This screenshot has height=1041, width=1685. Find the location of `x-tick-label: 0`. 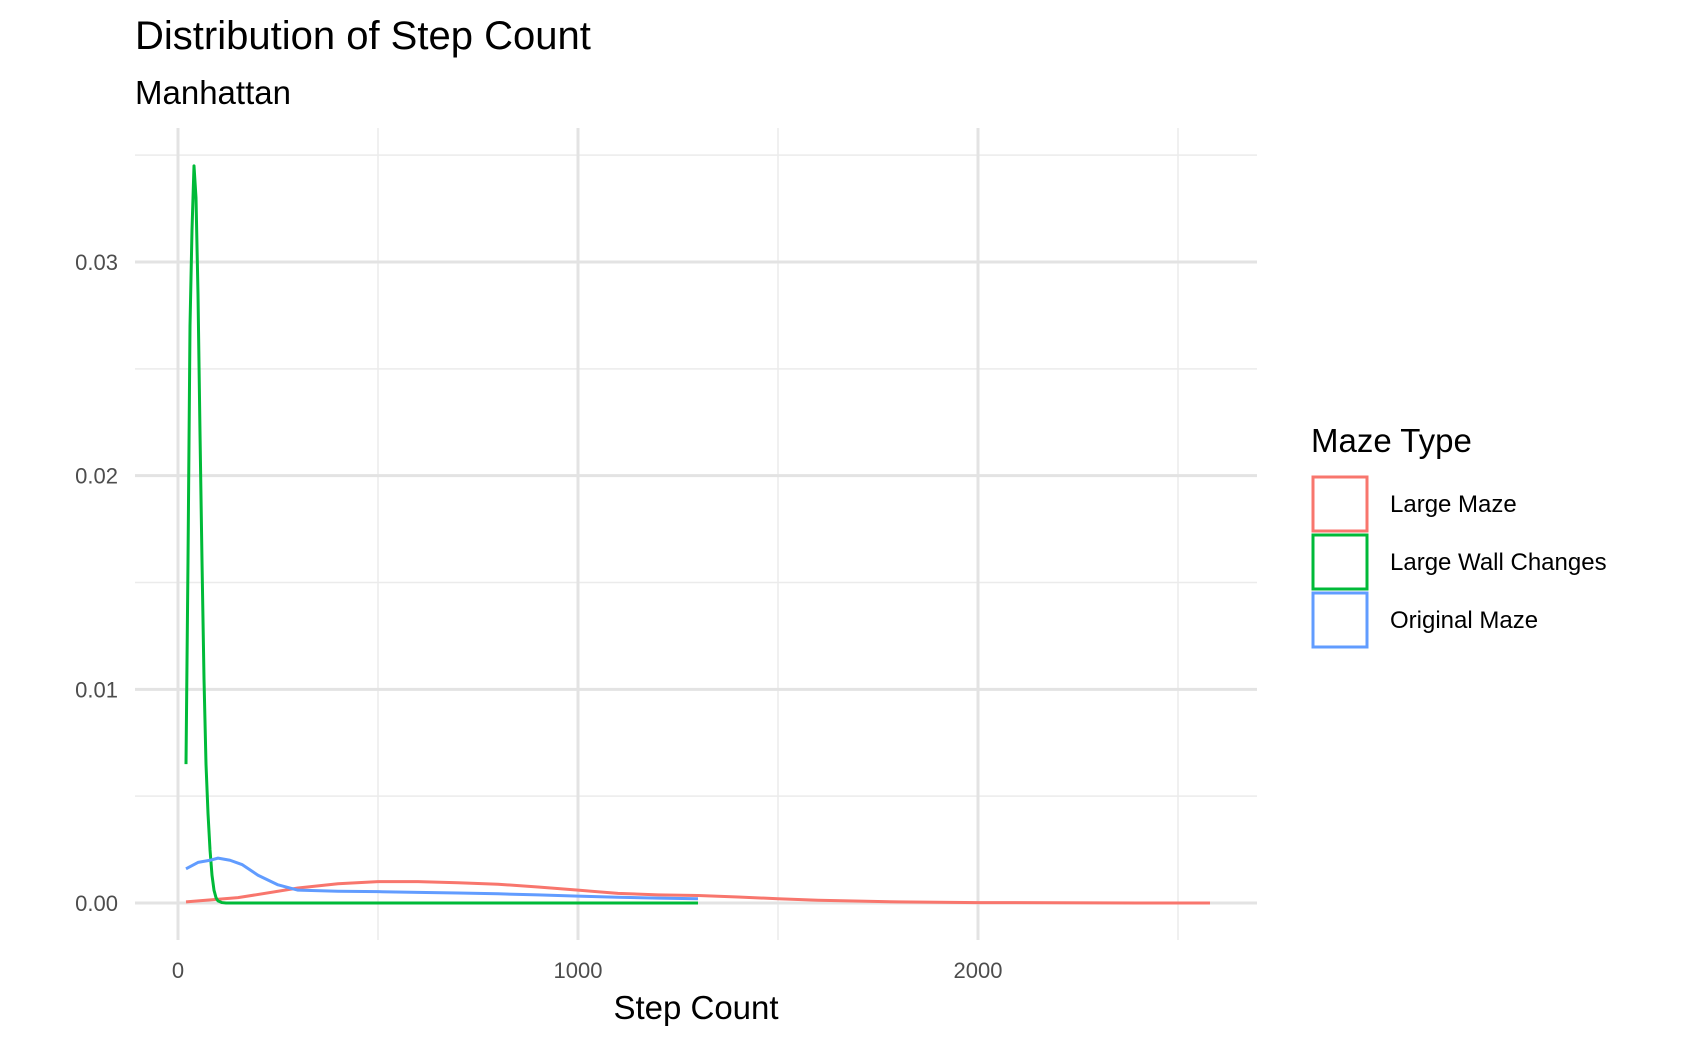

x-tick-label: 0 is located at coordinates (178, 970).